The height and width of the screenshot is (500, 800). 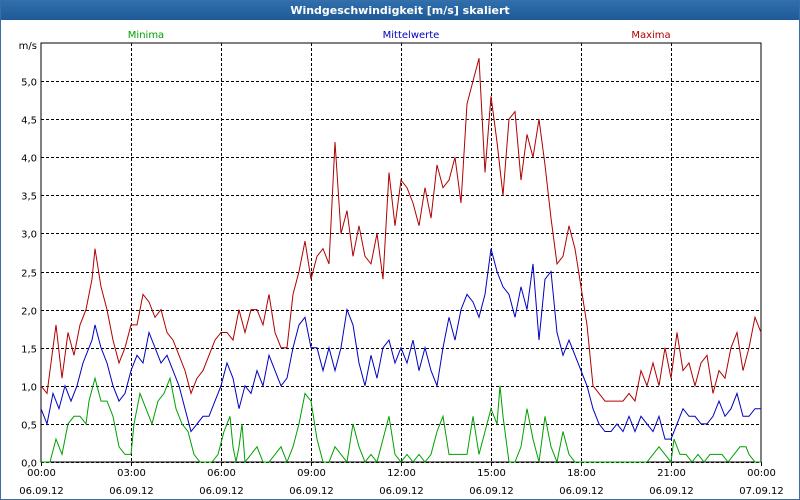 What do you see at coordinates (491, 473) in the screenshot?
I see `x-tick-time: 15:00` at bounding box center [491, 473].